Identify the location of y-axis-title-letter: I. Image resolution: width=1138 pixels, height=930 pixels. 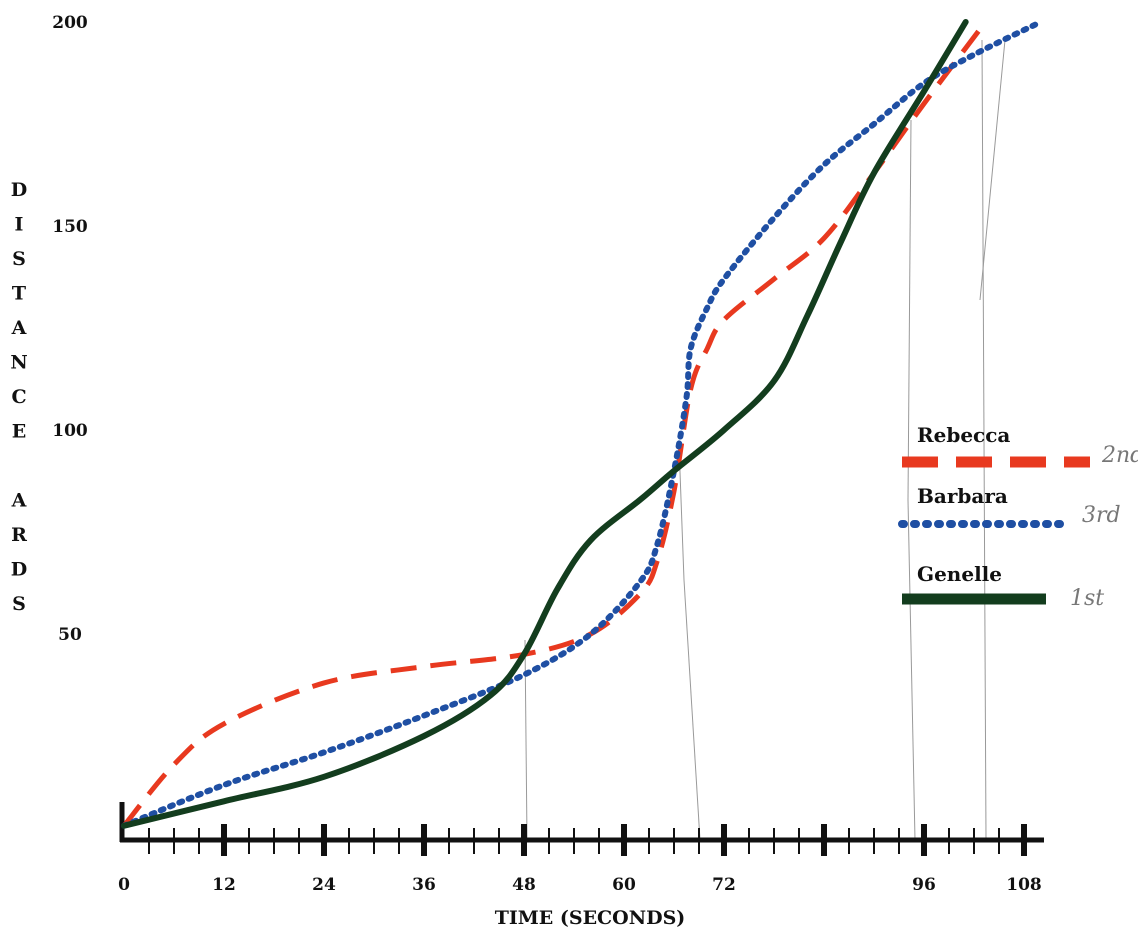
(19, 225).